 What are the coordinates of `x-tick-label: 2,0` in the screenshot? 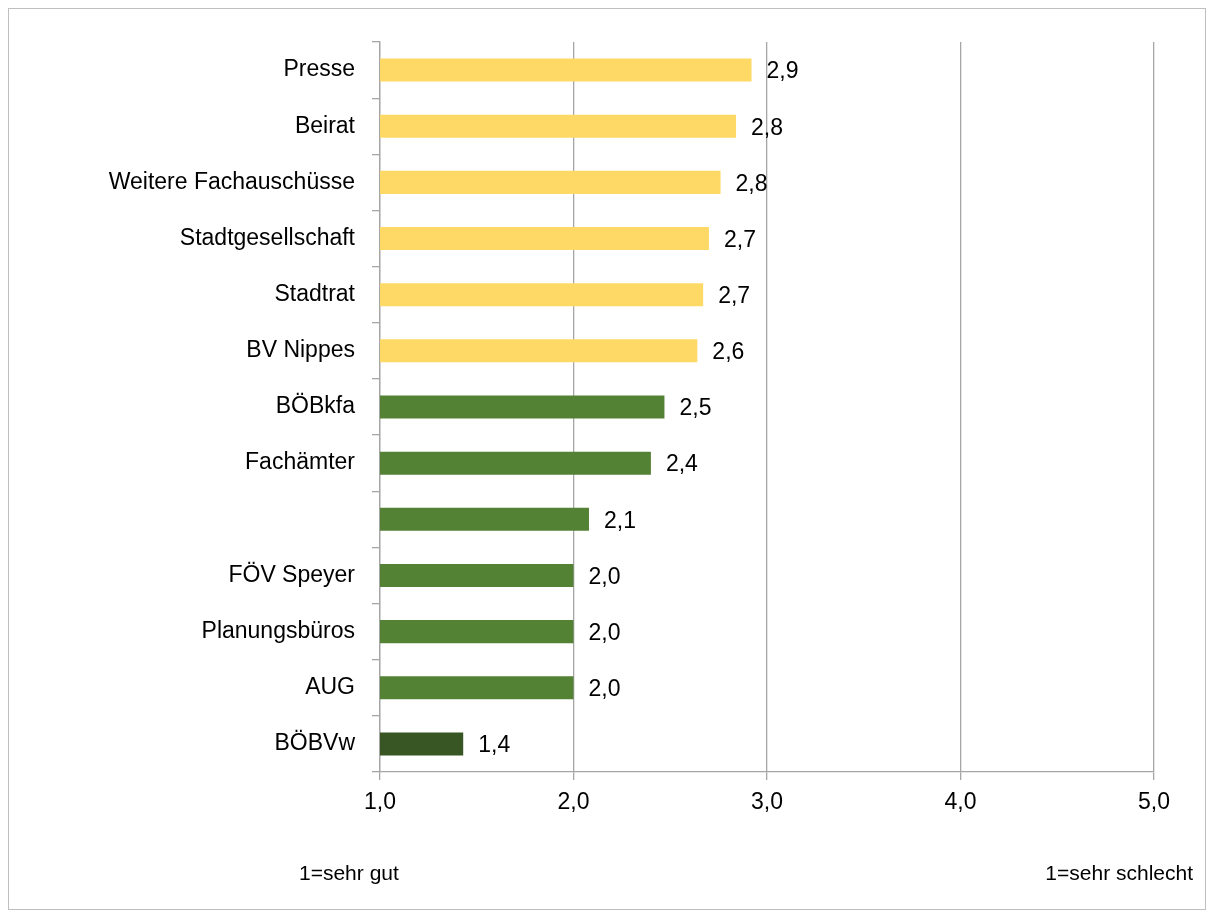 It's located at (573, 801).